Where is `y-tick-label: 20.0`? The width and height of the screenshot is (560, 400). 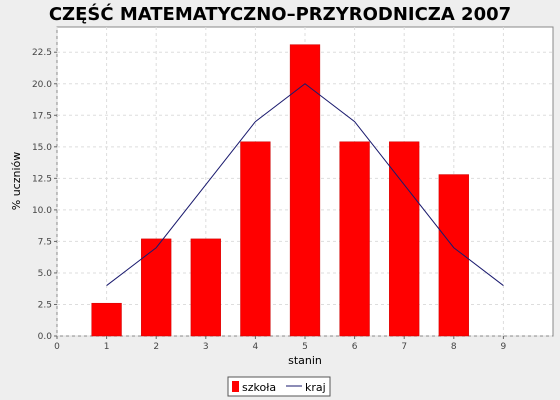
y-tick-label: 20.0 is located at coordinates (42, 85).